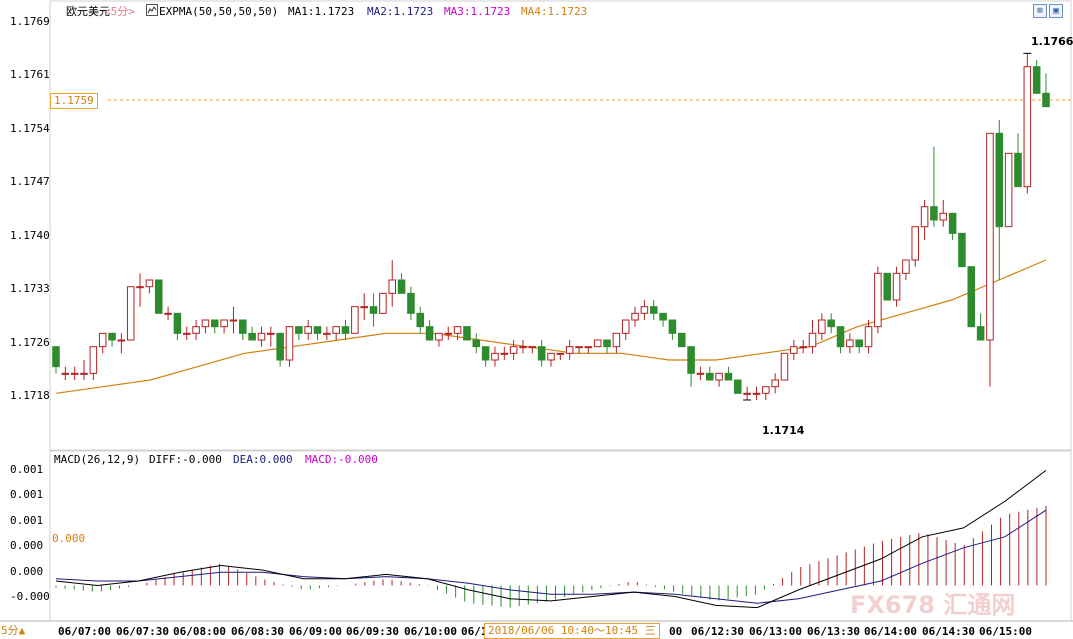  I want to click on price-tick: 1.1769, so click(30, 21).